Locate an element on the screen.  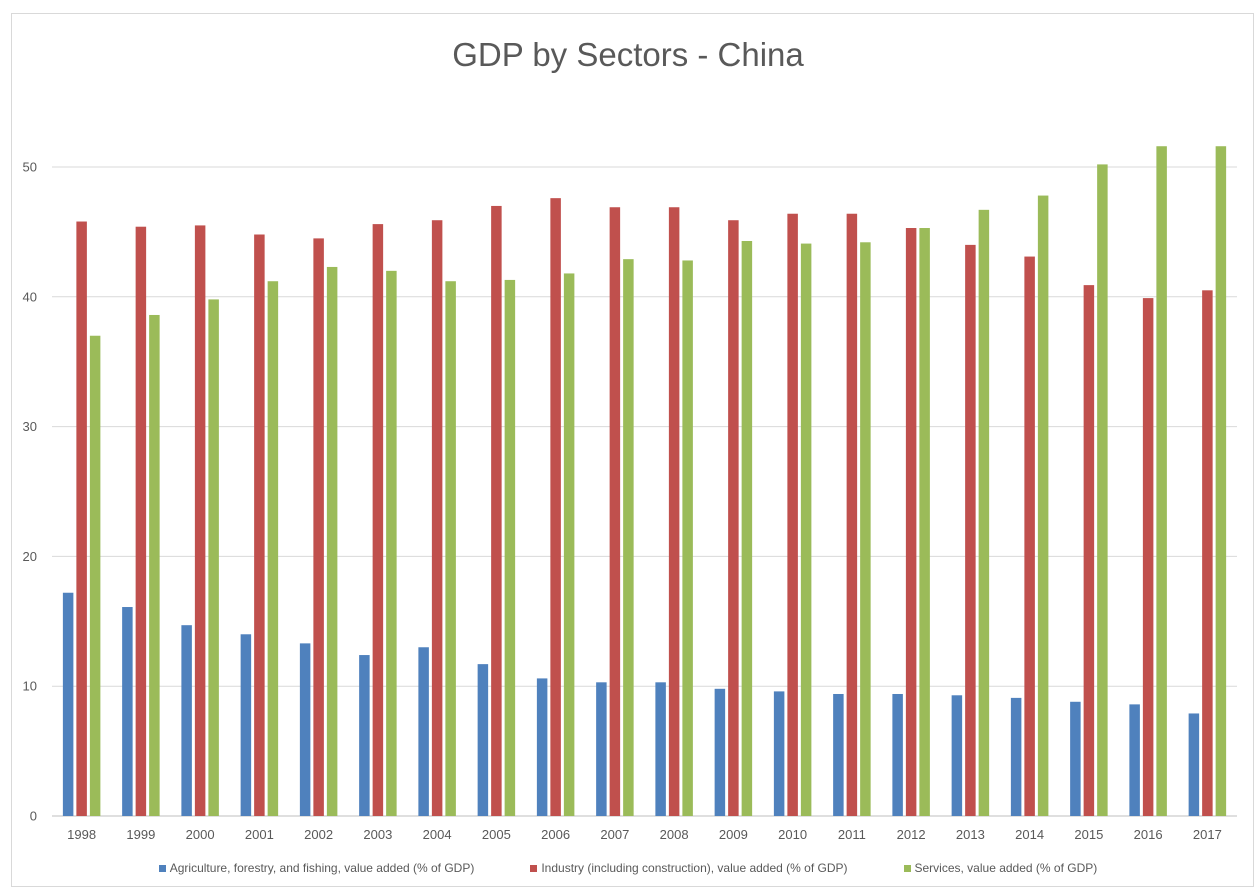
bar-series3-2005 is located at coordinates (510, 548).